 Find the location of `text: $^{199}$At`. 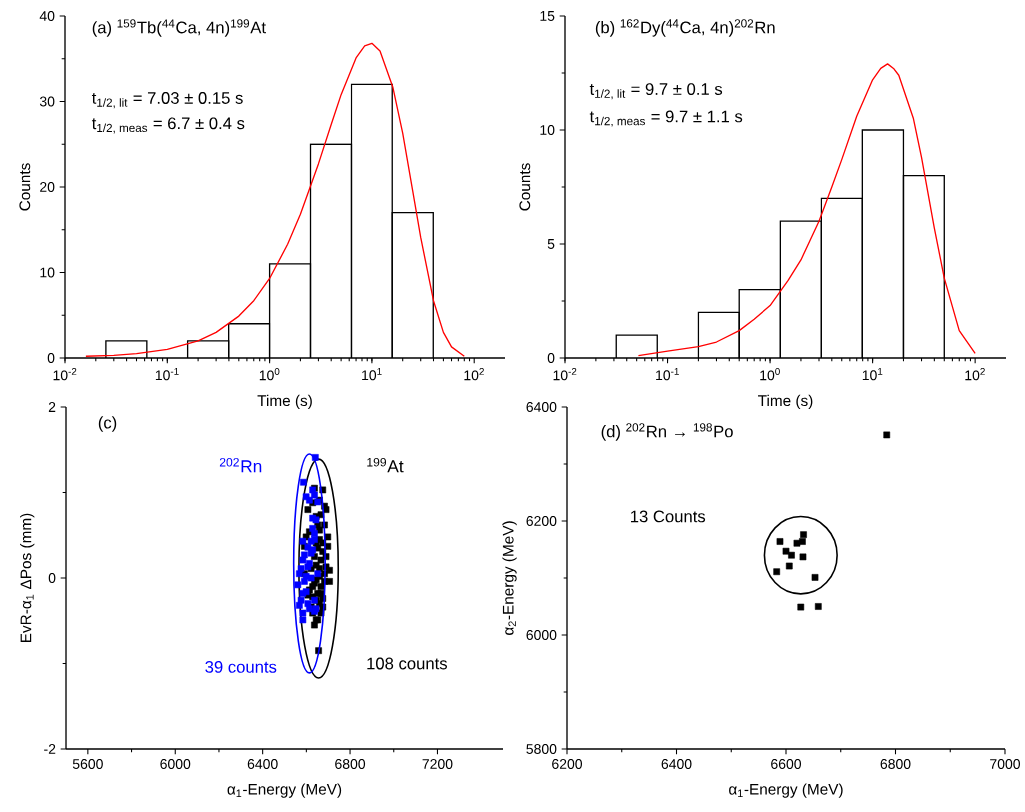

text: $^{199}$At is located at coordinates (385, 465).